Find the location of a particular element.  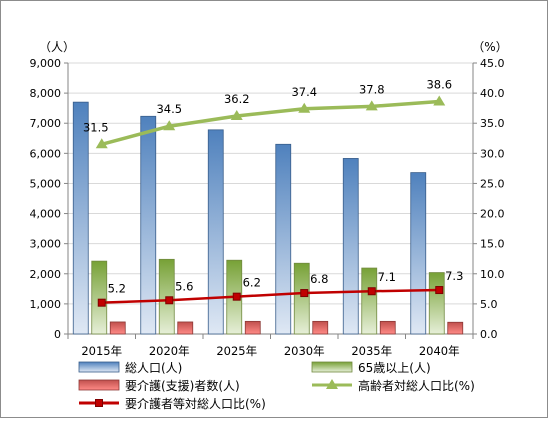

y-right-tick-label: 30.0 is located at coordinates (492, 153).